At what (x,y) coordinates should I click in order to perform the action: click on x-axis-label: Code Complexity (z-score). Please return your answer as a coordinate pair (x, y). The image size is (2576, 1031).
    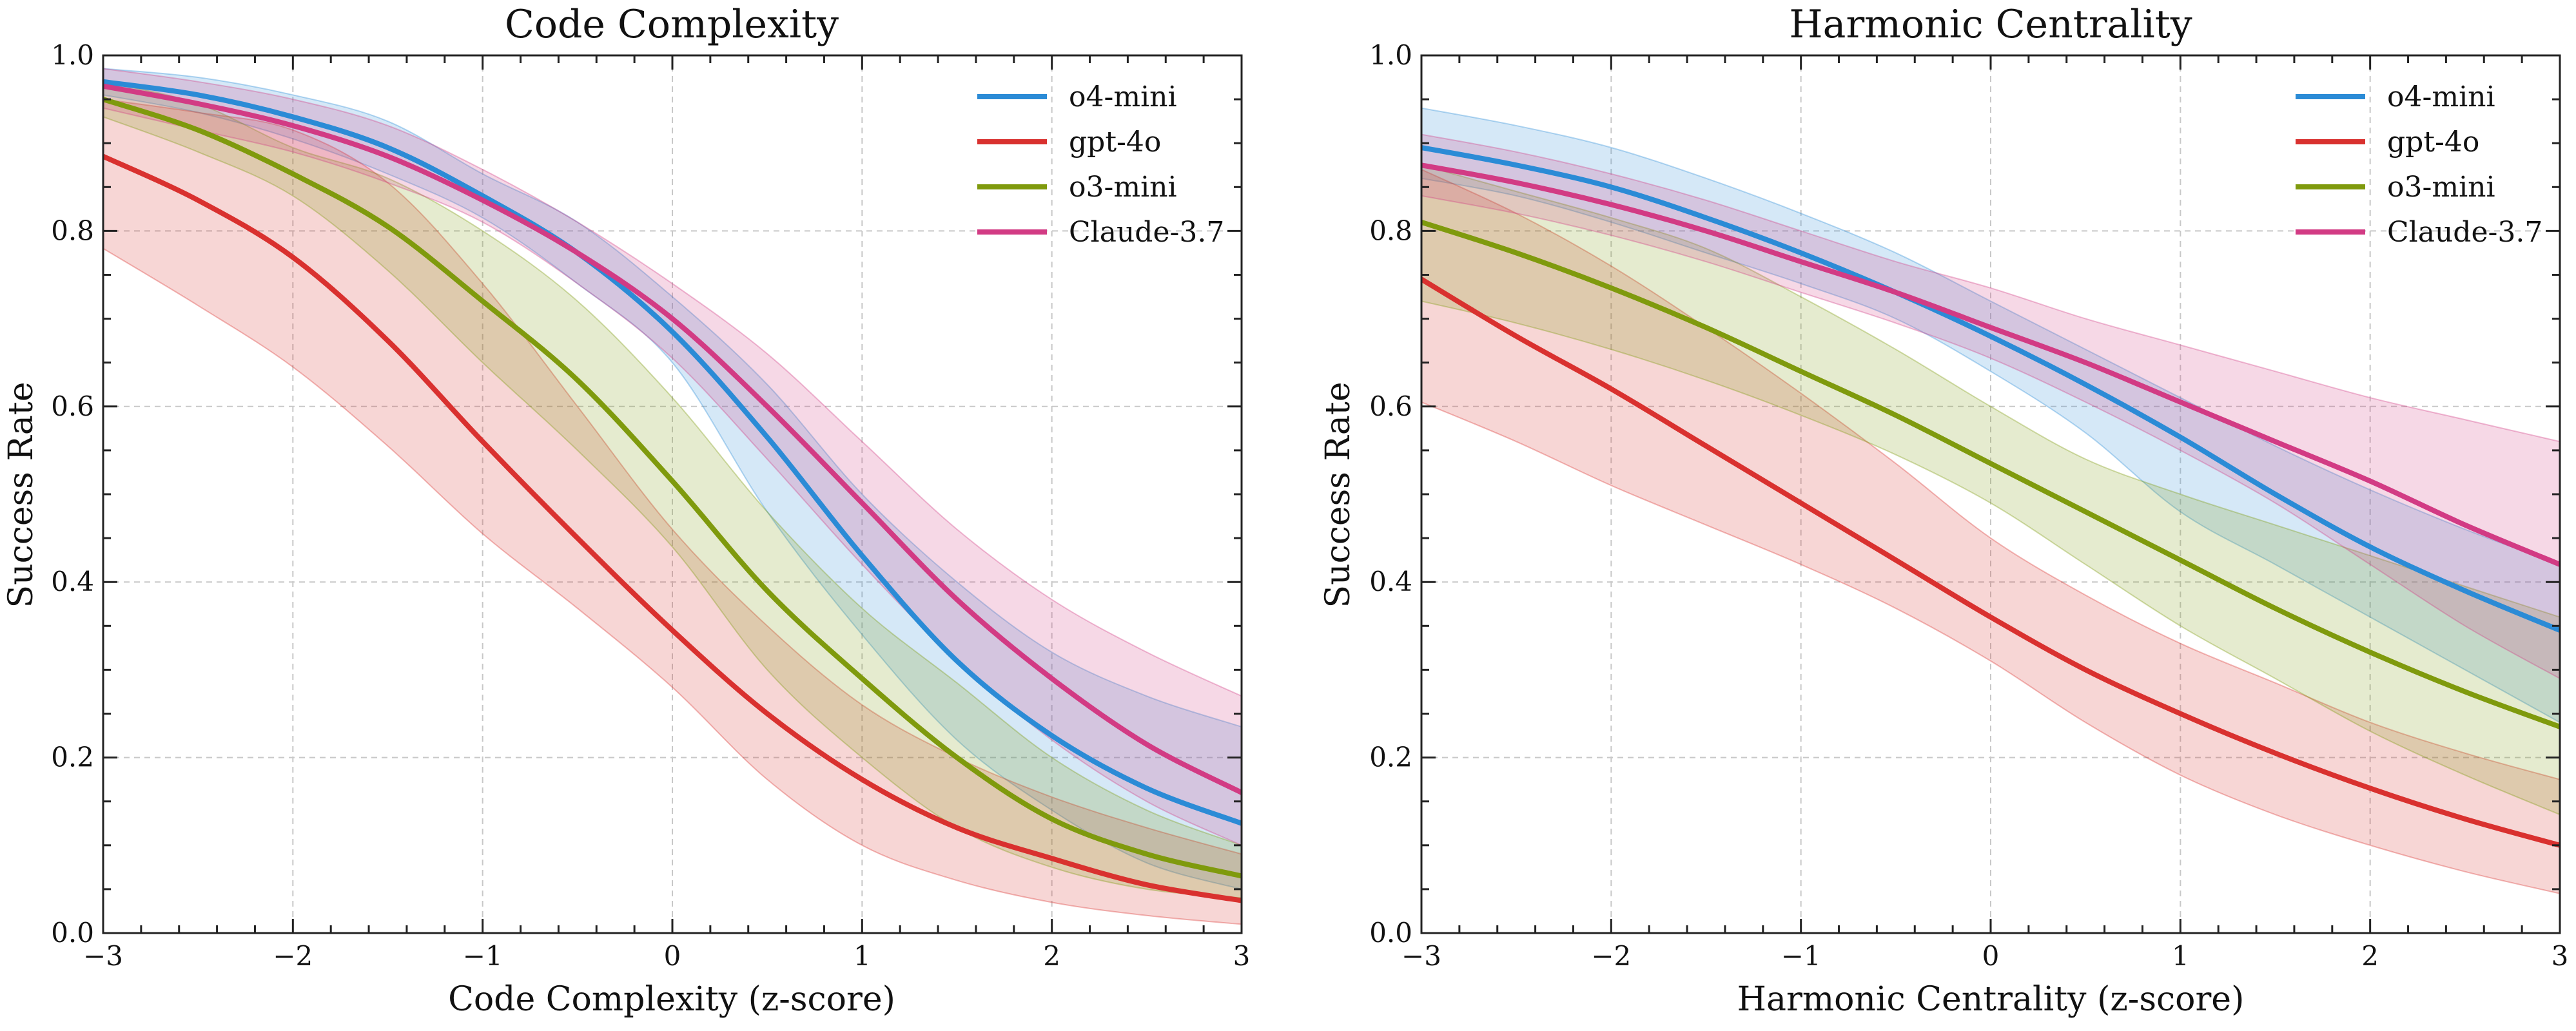
    Looking at the image, I should click on (672, 999).